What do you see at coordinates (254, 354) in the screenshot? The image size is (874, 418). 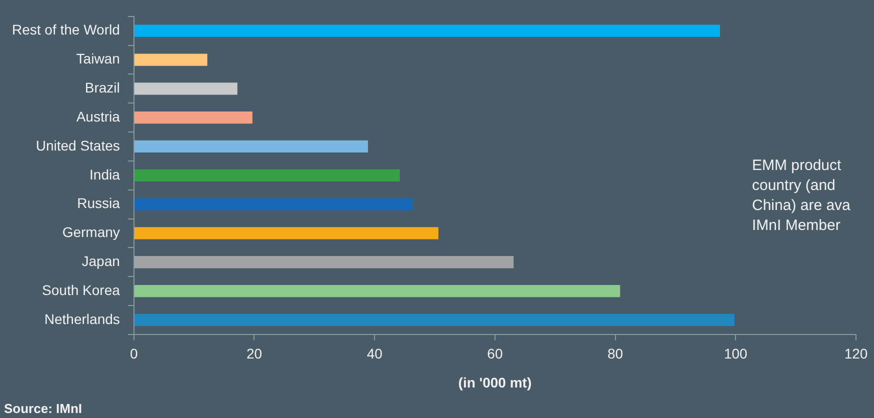 I see `x-tick-label: 20` at bounding box center [254, 354].